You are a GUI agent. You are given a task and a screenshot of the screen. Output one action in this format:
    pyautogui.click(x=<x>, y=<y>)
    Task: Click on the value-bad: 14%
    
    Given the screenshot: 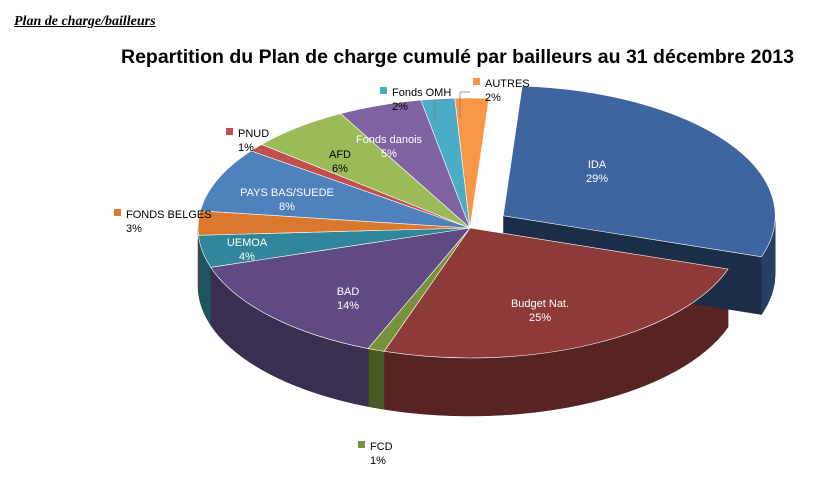 What is the action you would take?
    pyautogui.click(x=348, y=306)
    